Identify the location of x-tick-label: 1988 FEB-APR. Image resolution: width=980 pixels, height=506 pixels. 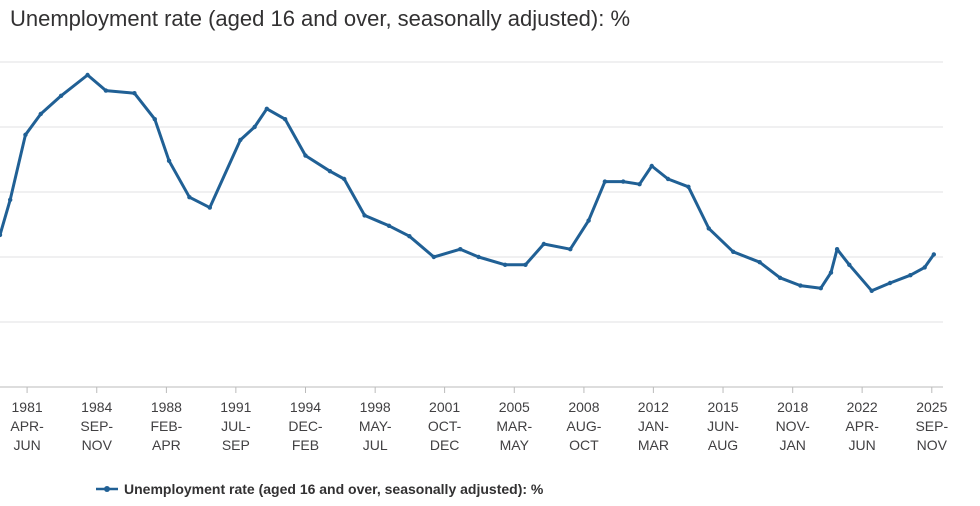
(166, 426).